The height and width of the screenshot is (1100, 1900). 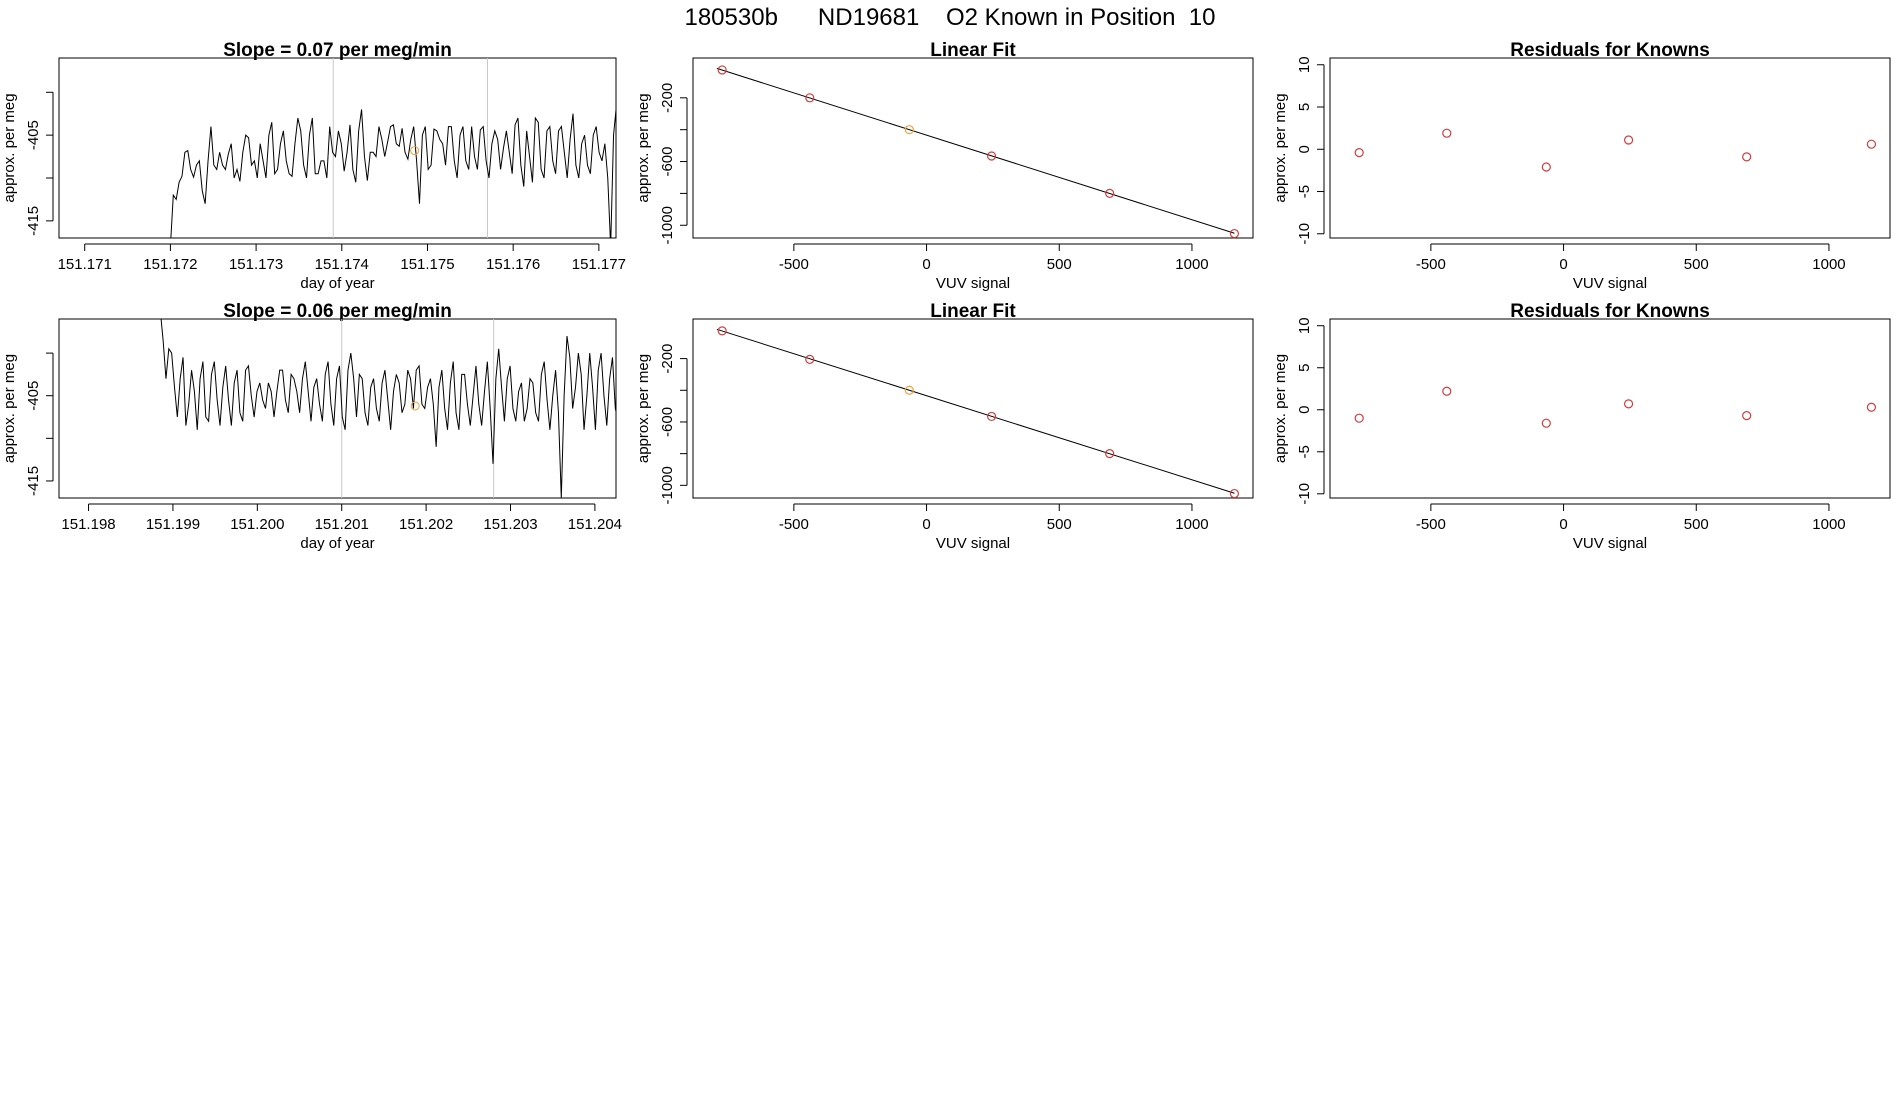 I want to click on x-tick-label: 151.200, so click(x=257, y=524).